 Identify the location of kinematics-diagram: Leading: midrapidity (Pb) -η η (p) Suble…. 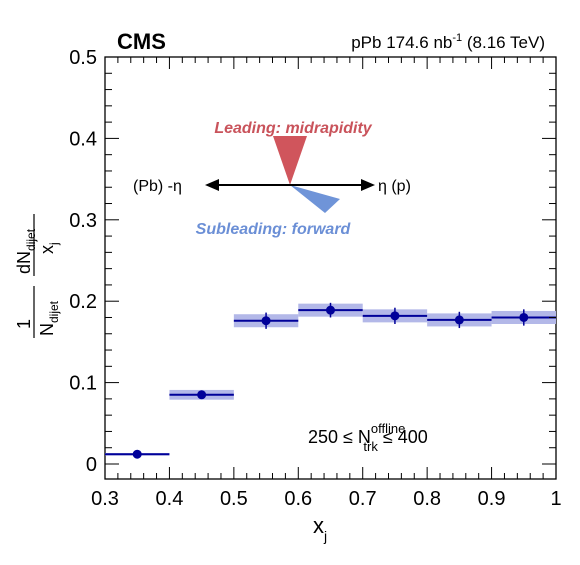
(272, 179).